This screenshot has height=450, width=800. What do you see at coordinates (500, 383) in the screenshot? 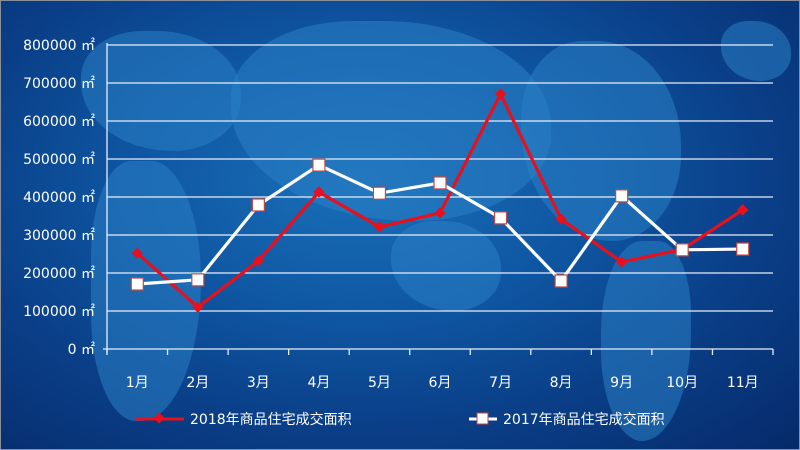
I see `x-tick-label: 7月` at bounding box center [500, 383].